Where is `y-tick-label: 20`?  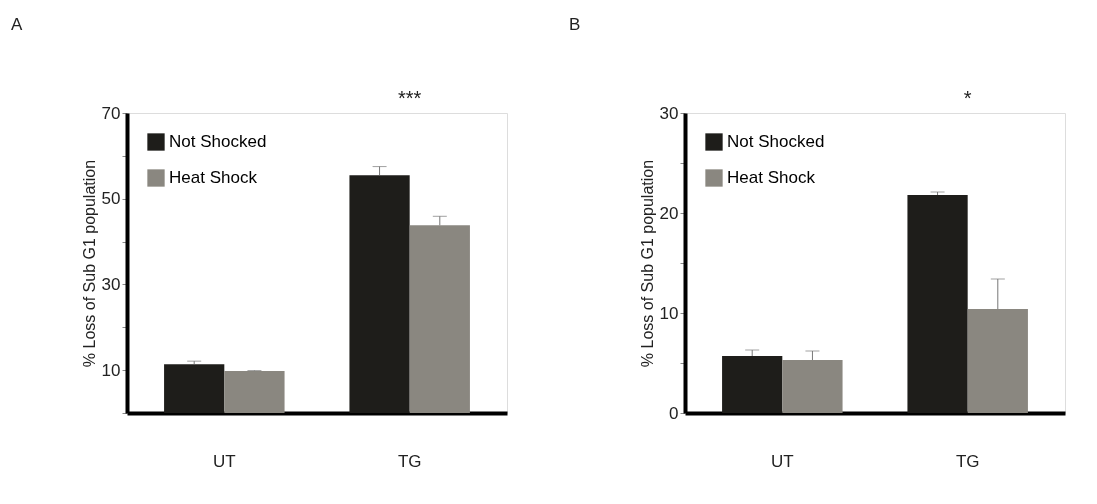
y-tick-label: 20 is located at coordinates (669, 213).